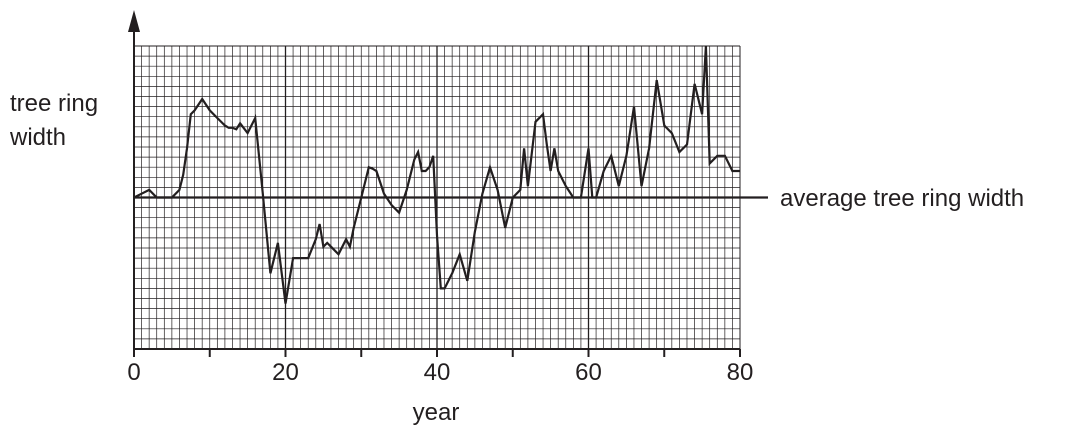 The width and height of the screenshot is (1081, 432). What do you see at coordinates (588, 372) in the screenshot?
I see `x-tick-label: 60` at bounding box center [588, 372].